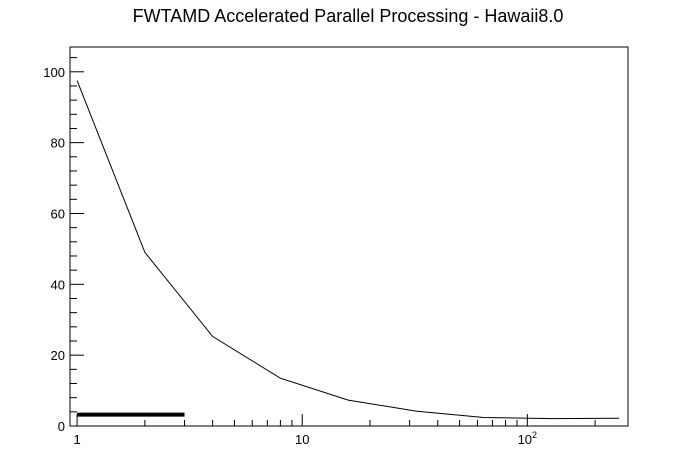 The image size is (696, 474). What do you see at coordinates (54, 72) in the screenshot?
I see `y-tick-label: 100` at bounding box center [54, 72].